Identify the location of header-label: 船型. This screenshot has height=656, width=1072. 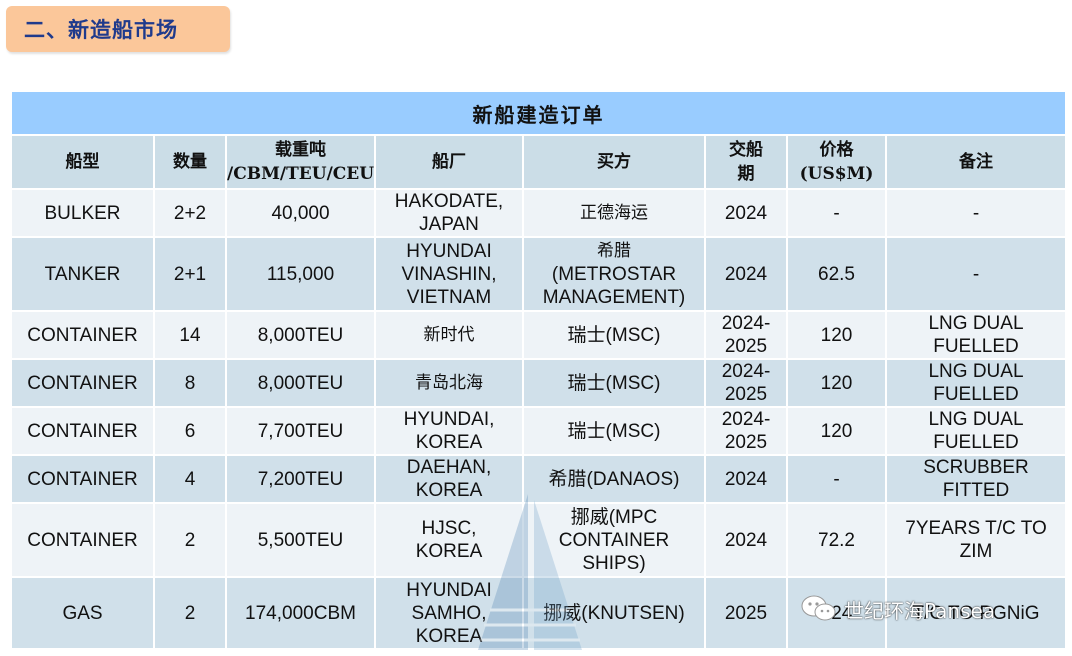
(82, 162).